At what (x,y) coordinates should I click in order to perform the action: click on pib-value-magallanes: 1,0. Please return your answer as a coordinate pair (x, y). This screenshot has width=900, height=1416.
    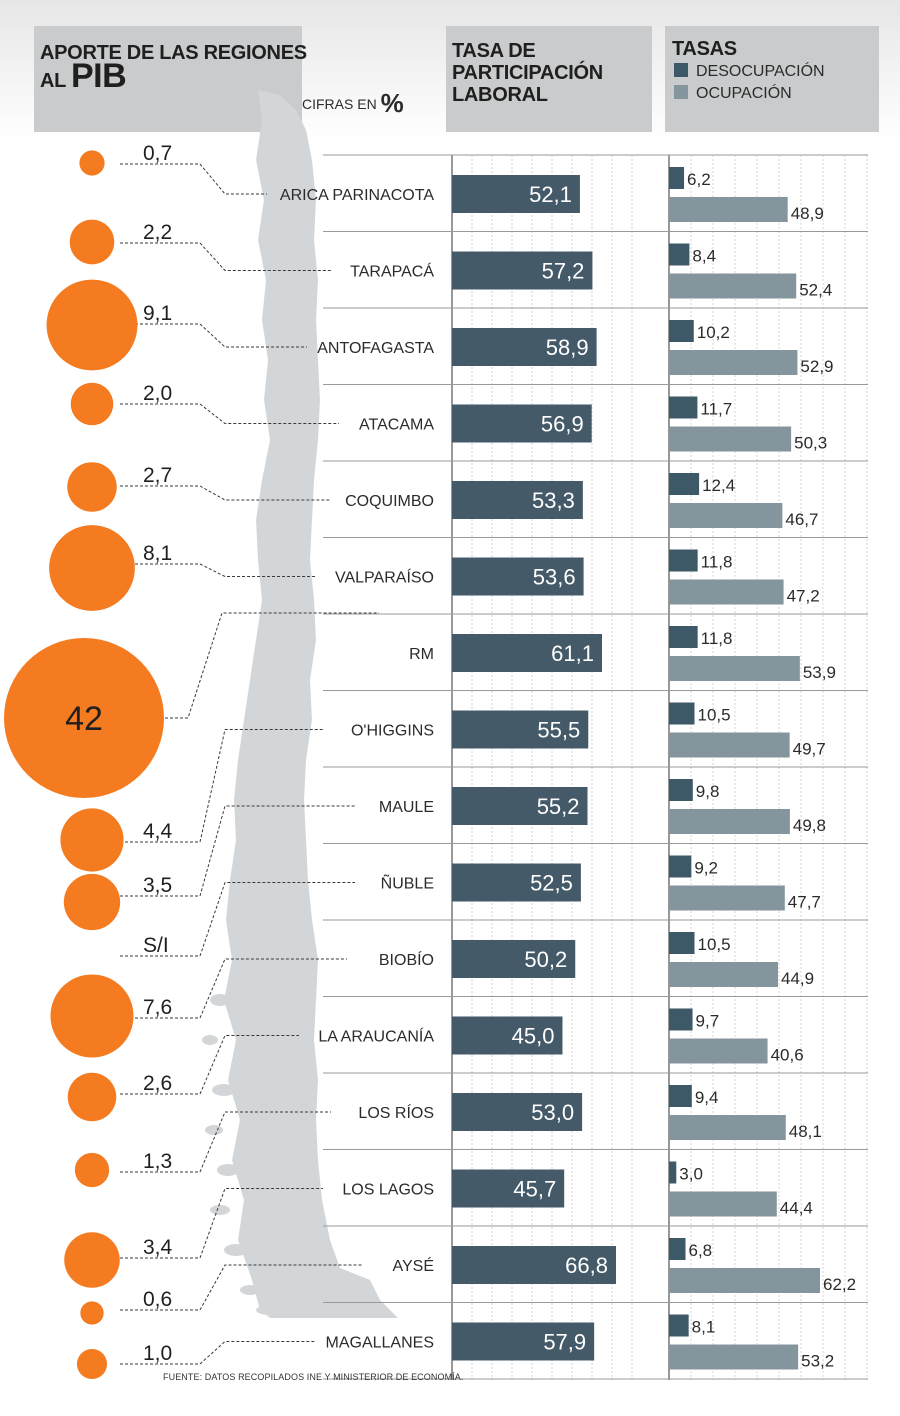
    Looking at the image, I should click on (157, 1353).